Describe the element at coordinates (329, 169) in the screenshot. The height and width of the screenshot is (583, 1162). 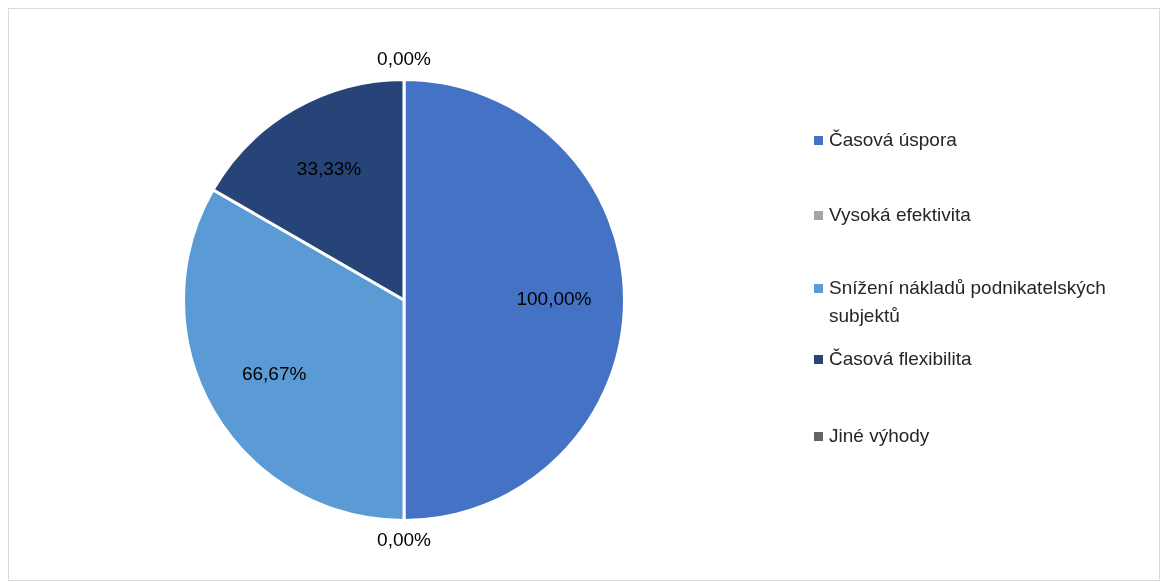
I see `data-label: 33,33%` at that location.